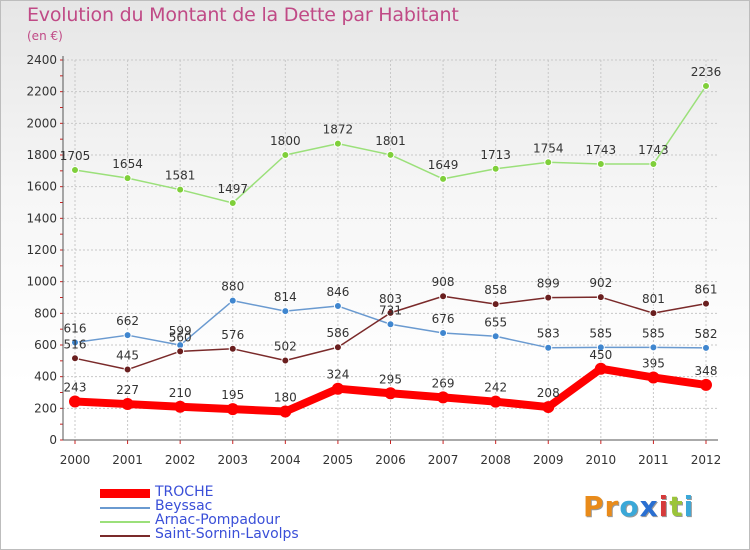 The width and height of the screenshot is (750, 550). Describe the element at coordinates (180, 393) in the screenshot. I see `data-label-troche: 210` at that location.